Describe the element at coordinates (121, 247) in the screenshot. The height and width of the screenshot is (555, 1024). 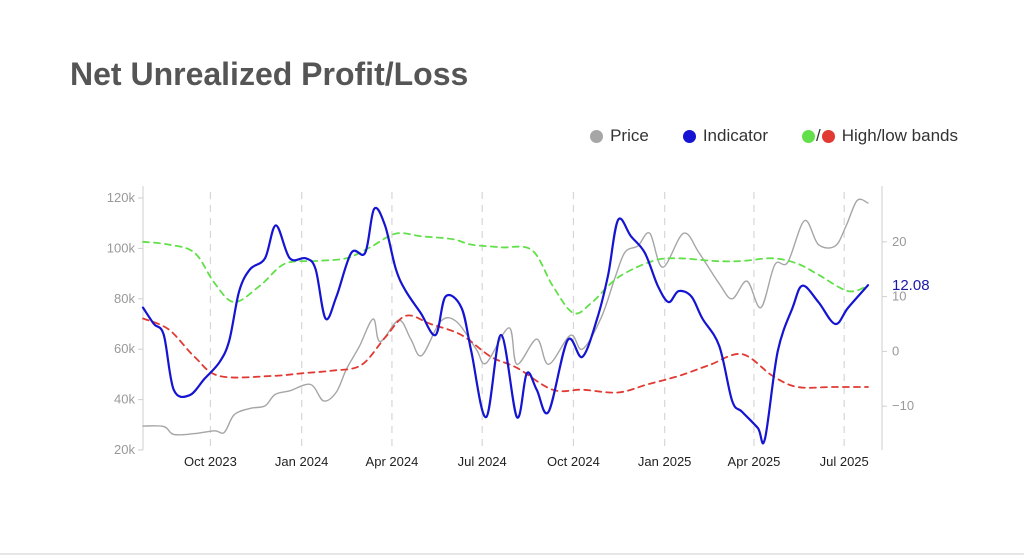
I see `y-left-tick-label: 100k` at that location.